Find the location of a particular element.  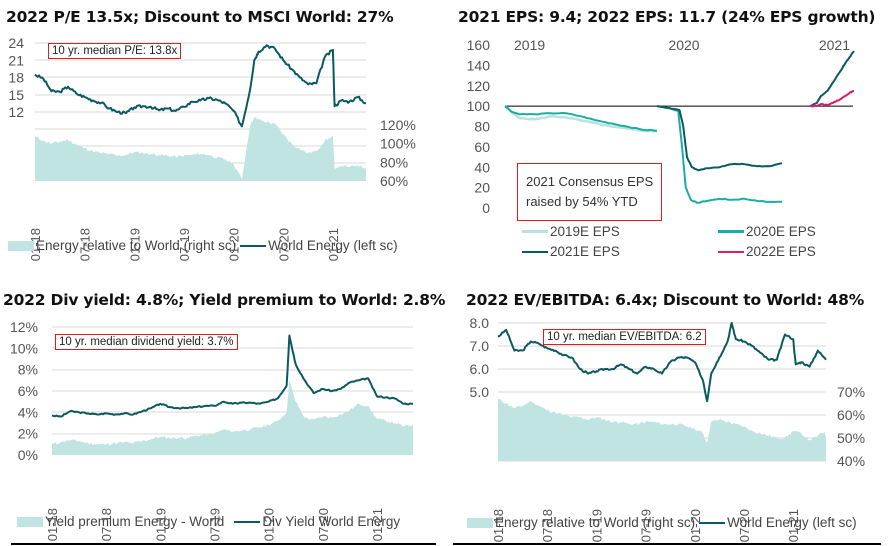

y-axis-left-tick: 21 is located at coordinates (16, 60).